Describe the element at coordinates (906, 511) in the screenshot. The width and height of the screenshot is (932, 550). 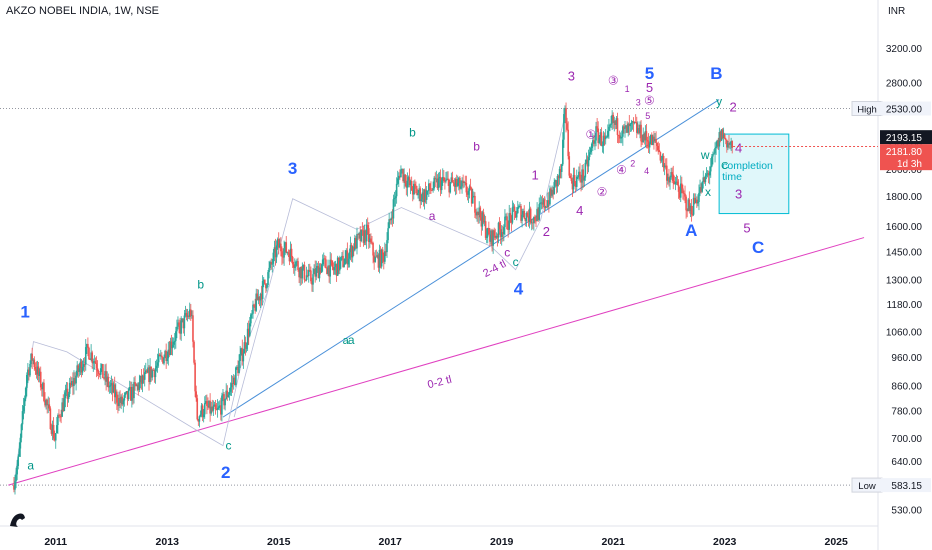
I see `price-tick-label: 530.00` at that location.